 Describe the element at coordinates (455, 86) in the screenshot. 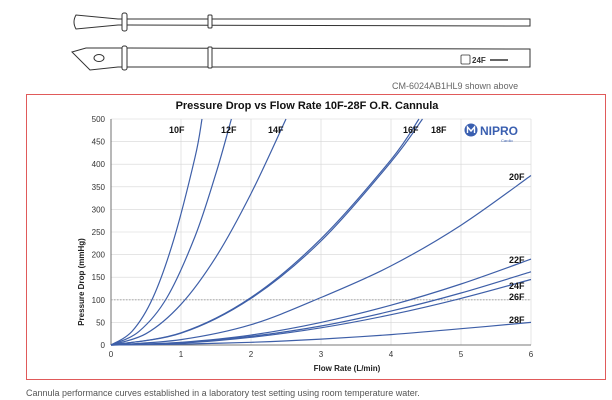

I see `model-caption: CM-6024AB1HL9 shown above` at that location.